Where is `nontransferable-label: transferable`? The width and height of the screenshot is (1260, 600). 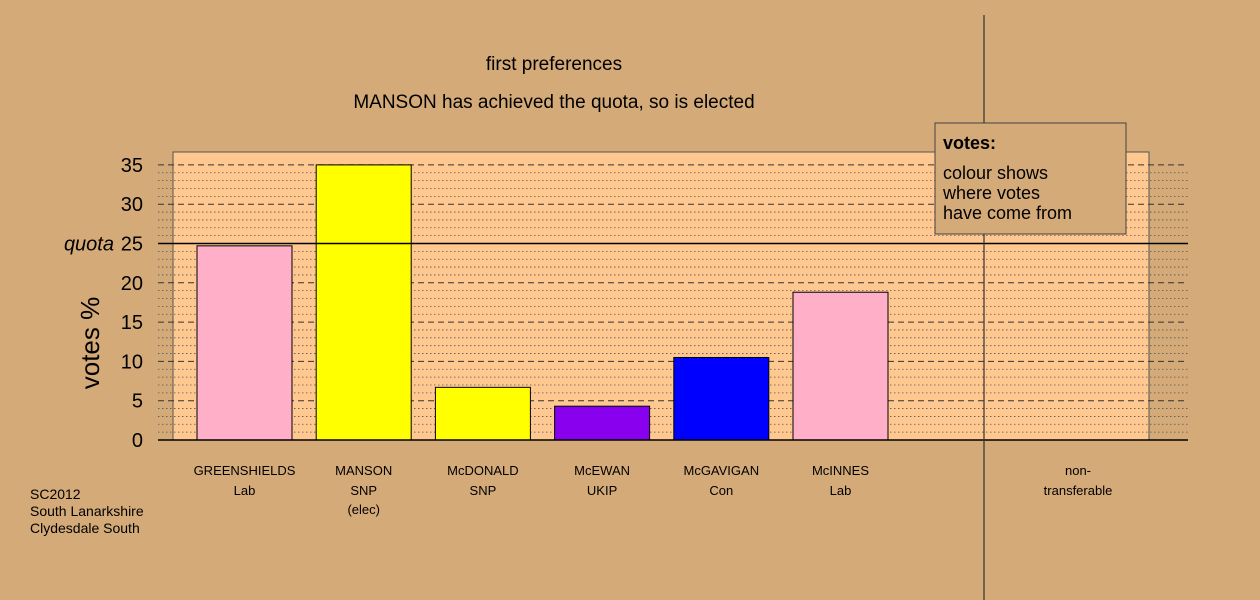 nontransferable-label: transferable is located at coordinates (1078, 490).